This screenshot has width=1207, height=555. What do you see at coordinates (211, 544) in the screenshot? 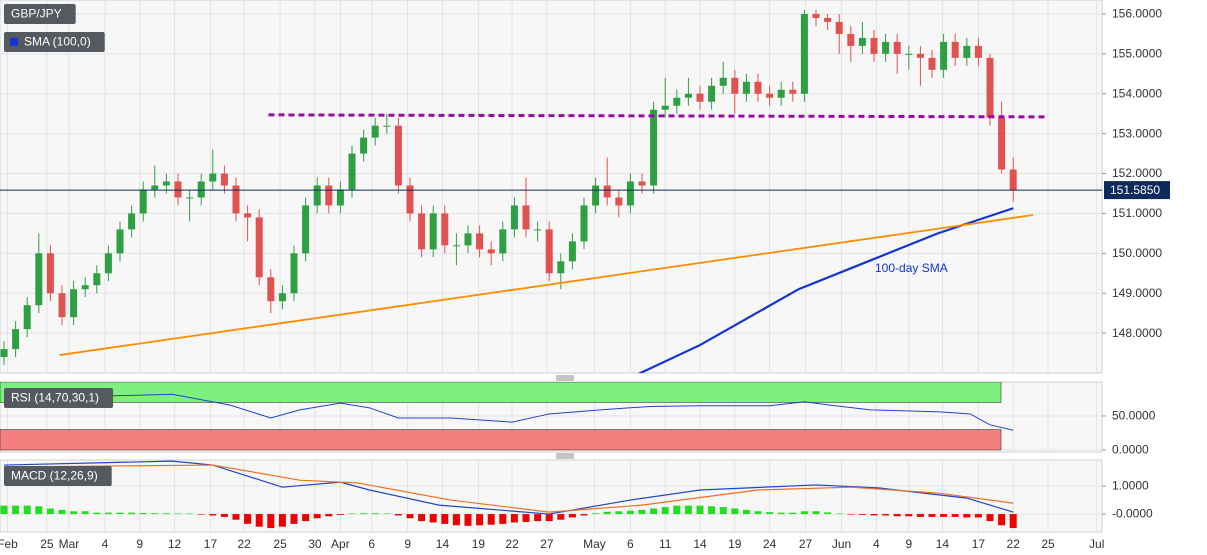
I see `x-tick-label: 17` at bounding box center [211, 544].